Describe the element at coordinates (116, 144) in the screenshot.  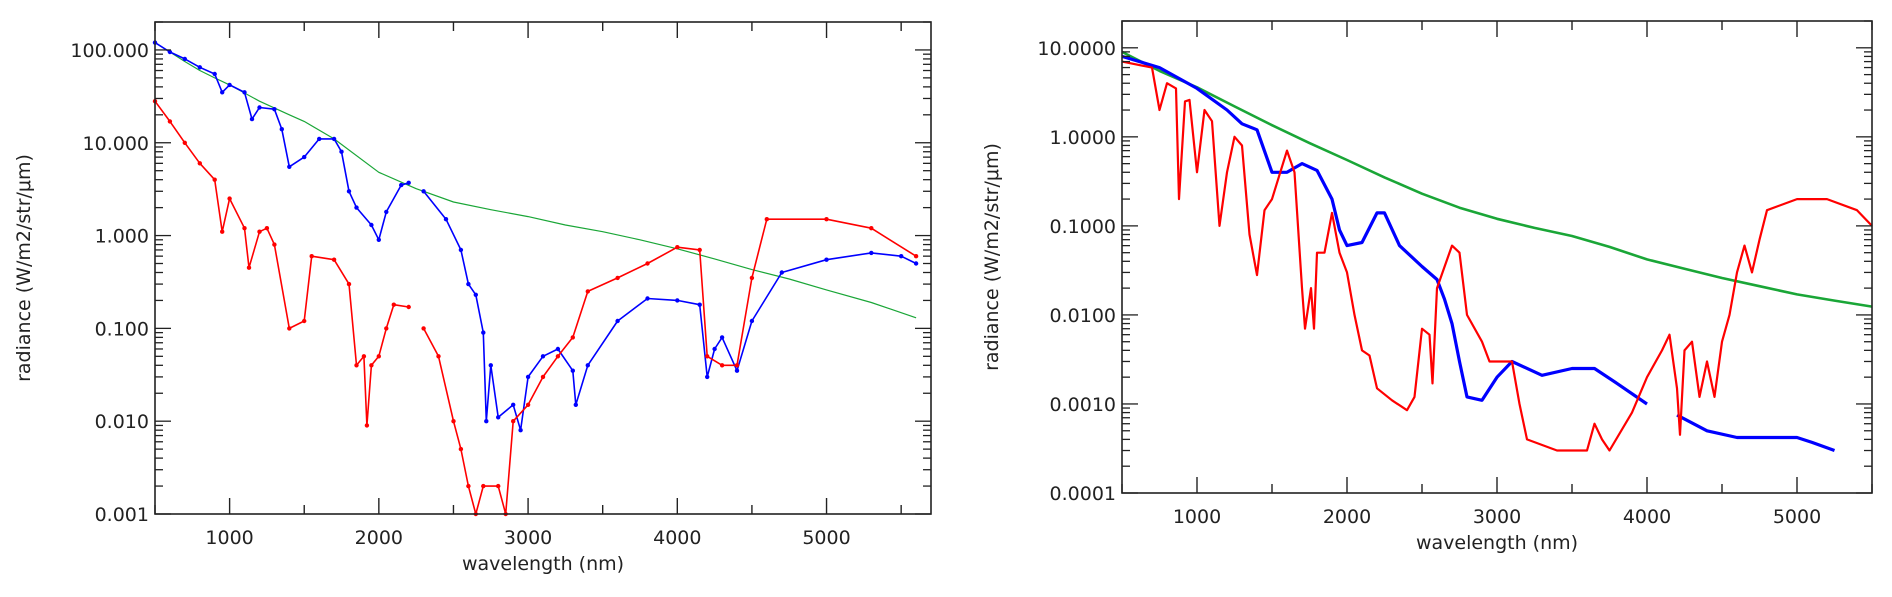
I see `y-tick-label: 10.000` at that location.